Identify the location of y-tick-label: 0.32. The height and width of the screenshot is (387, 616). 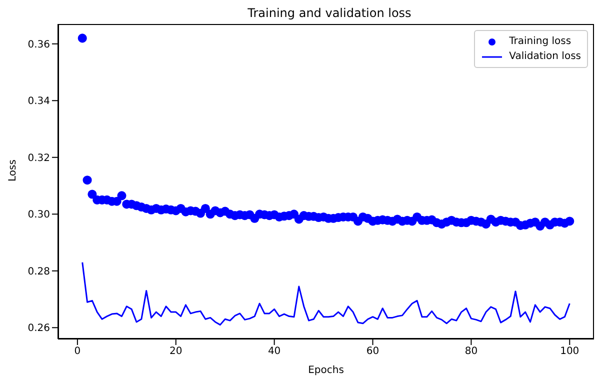
(39, 158).